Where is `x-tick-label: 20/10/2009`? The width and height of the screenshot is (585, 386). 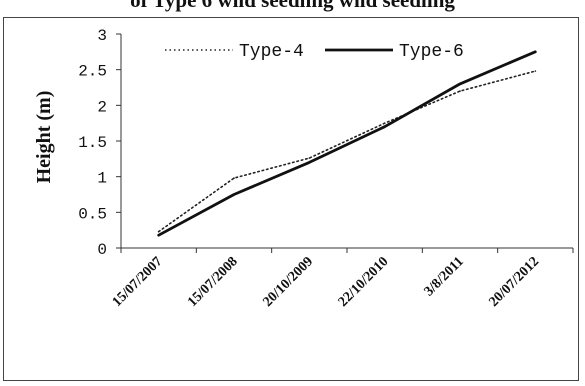 x-tick-label: 20/10/2009 is located at coordinates (288, 282).